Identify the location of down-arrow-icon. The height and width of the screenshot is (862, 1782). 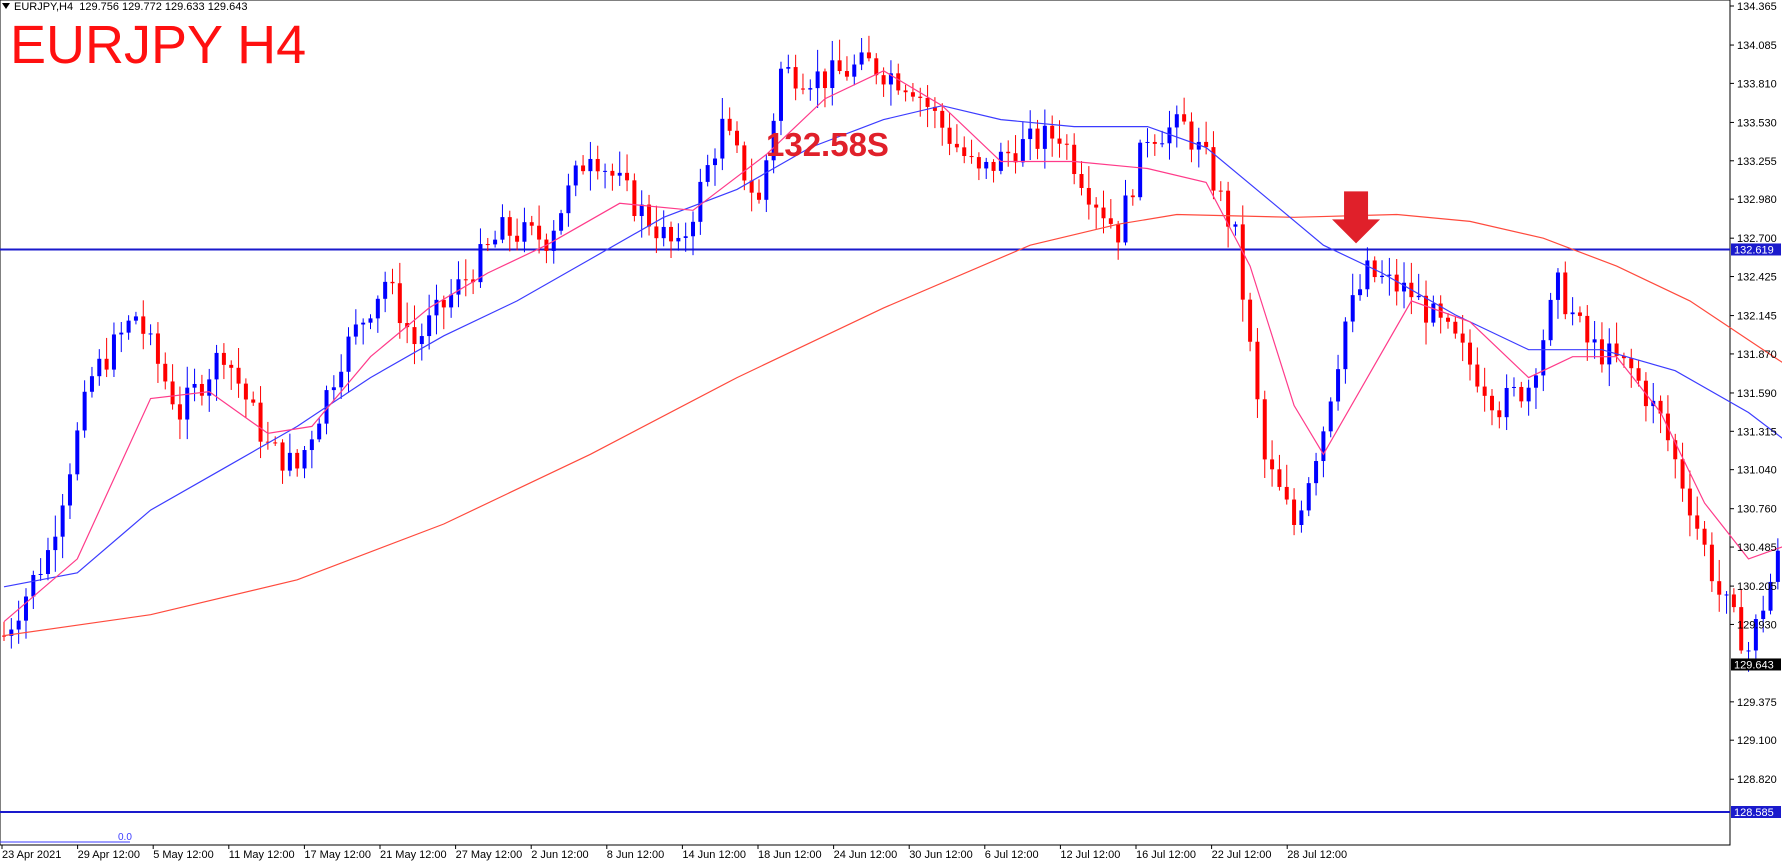
(1356, 217).